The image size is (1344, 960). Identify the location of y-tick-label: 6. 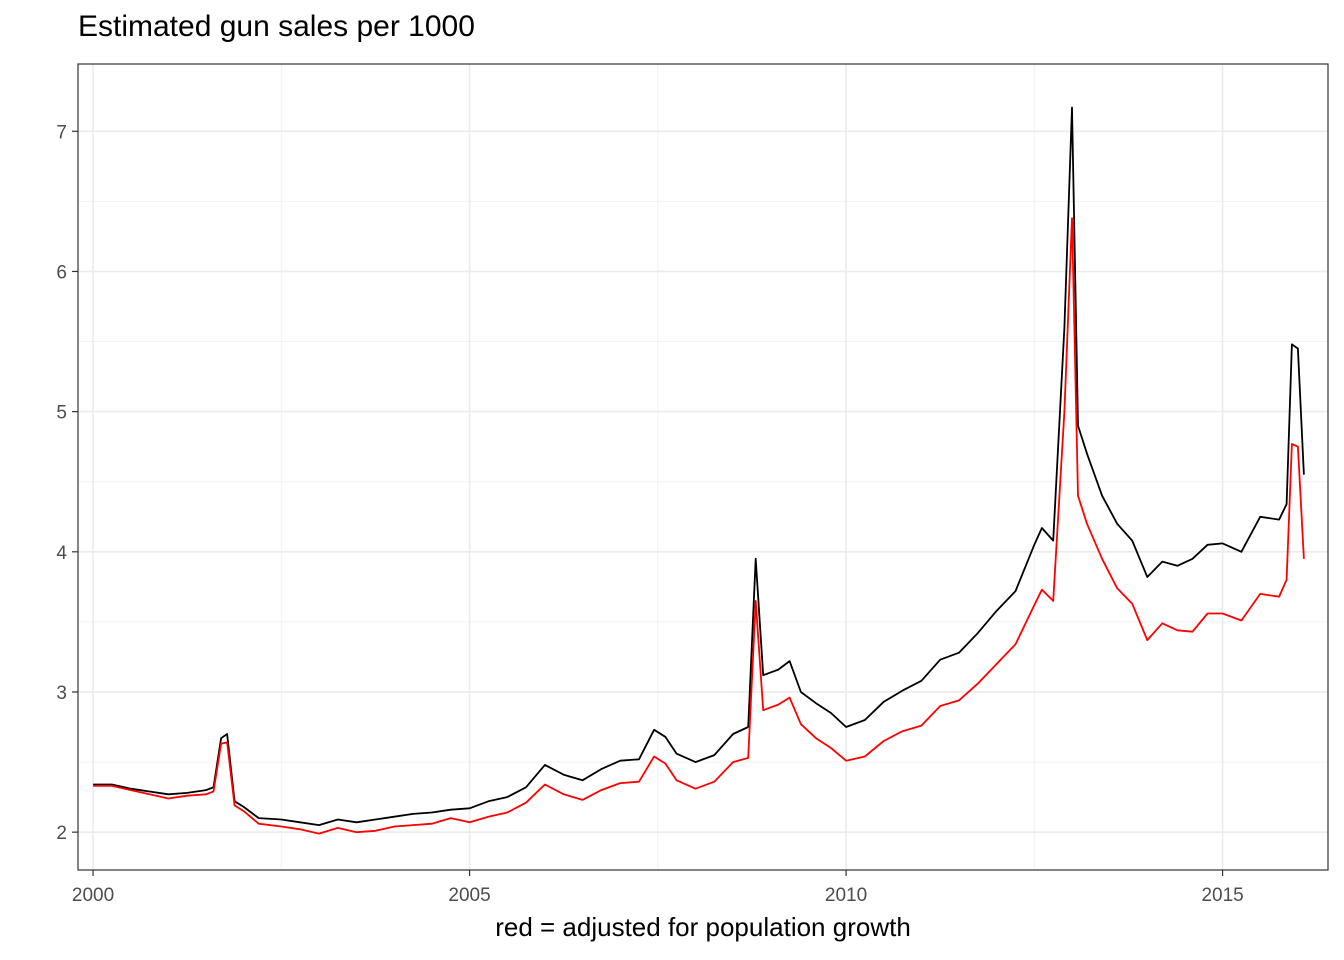
(61, 272).